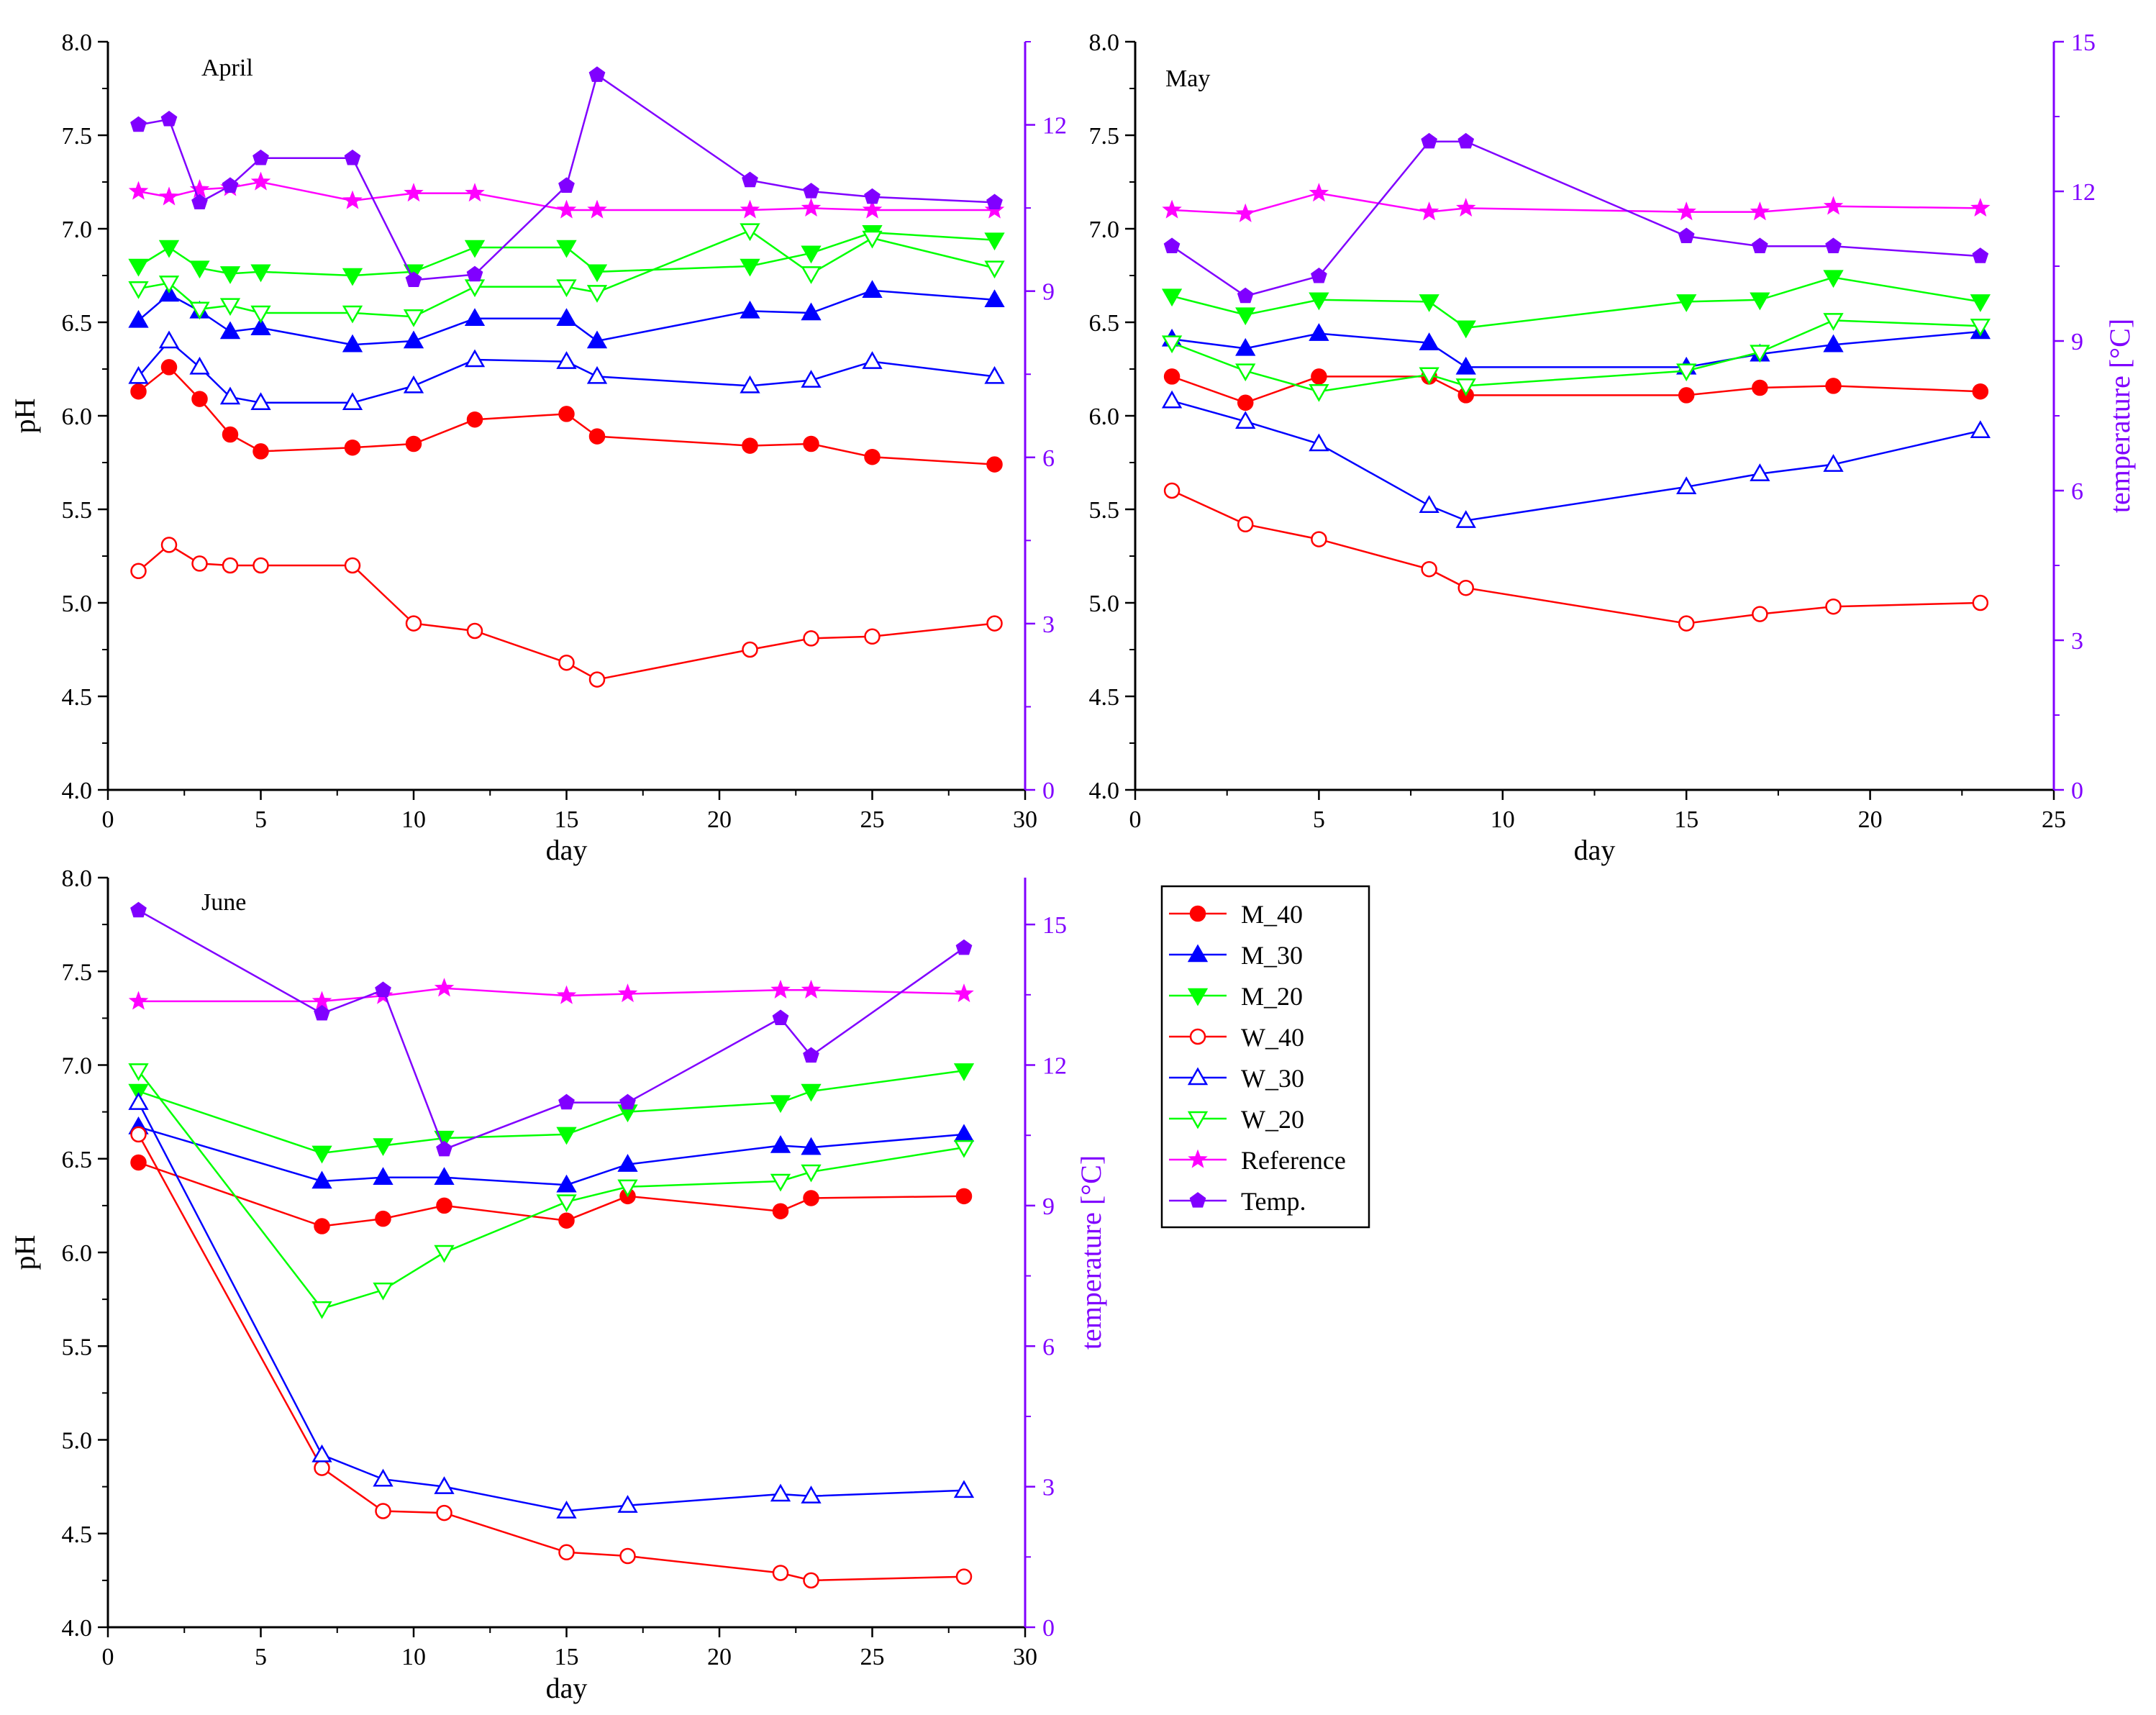 The width and height of the screenshot is (2156, 1715). I want to click on series-reference, so click(1576, 203).